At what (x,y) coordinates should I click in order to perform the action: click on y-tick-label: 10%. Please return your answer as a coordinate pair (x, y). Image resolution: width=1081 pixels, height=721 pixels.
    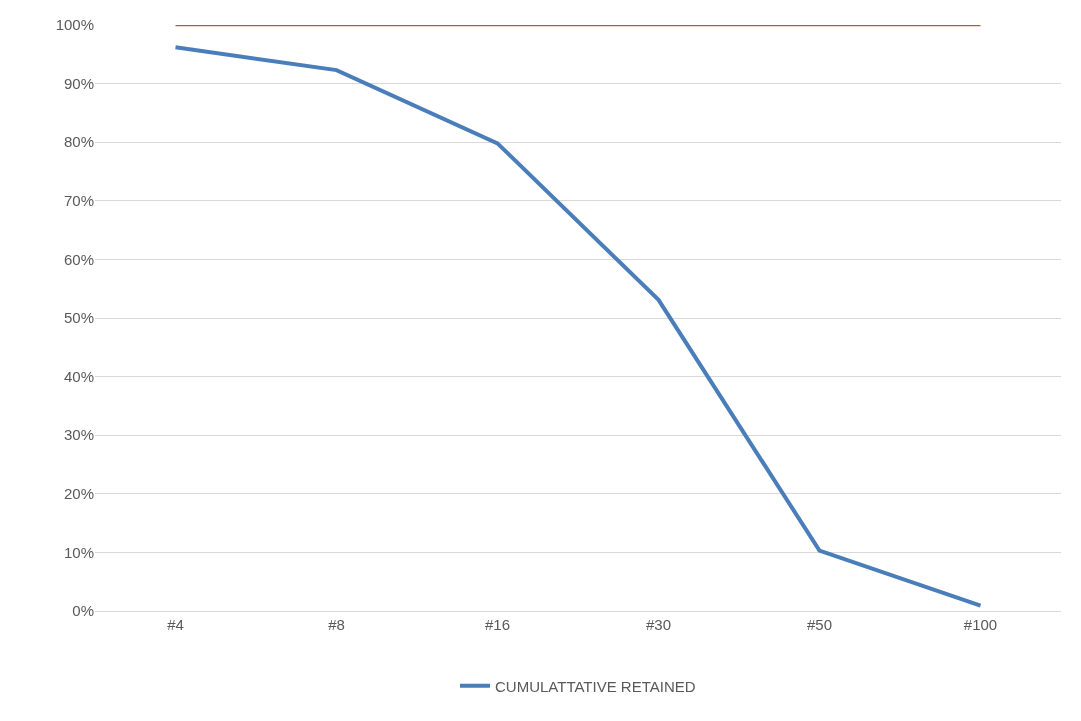
    Looking at the image, I should click on (78, 552).